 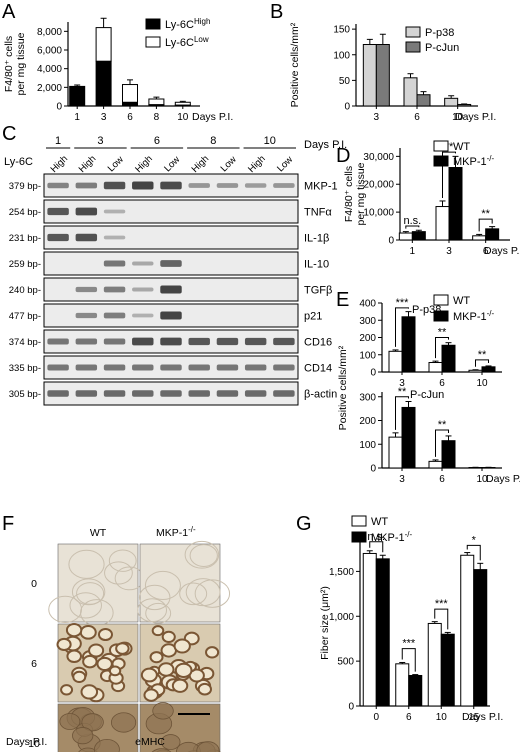 What do you see at coordinates (367, 304) in the screenshot?
I see `y-tick-label: 400` at bounding box center [367, 304].